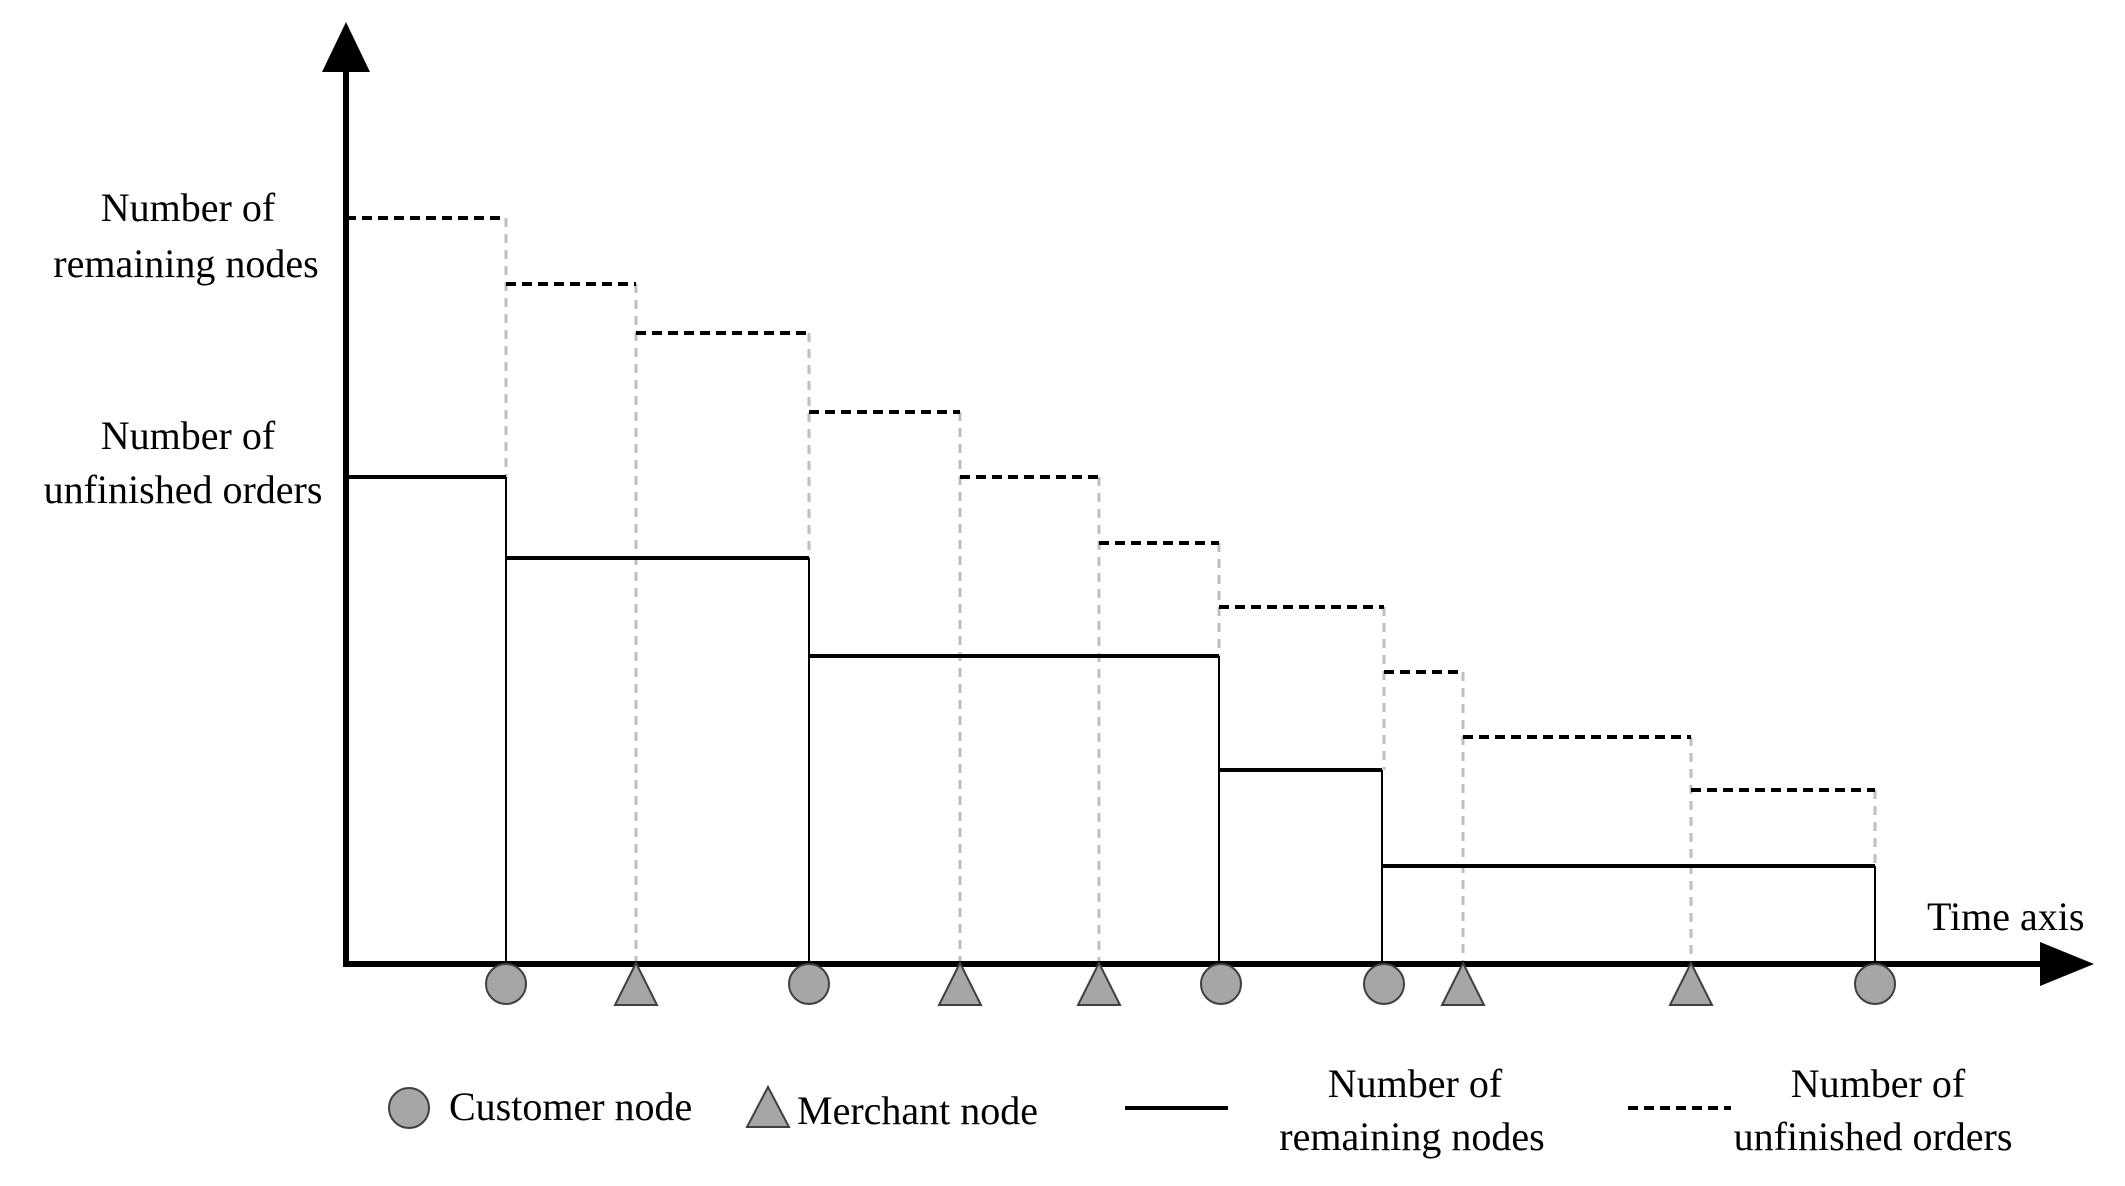 The image size is (2125, 1186). Describe the element at coordinates (183, 489) in the screenshot. I see `y-label-unfinished-orders-line2: unfinished orders` at that location.